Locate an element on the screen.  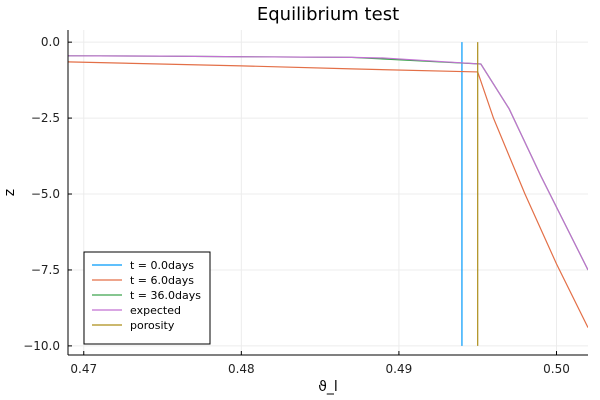
x-tick-label: 0.47 is located at coordinates (83, 369).